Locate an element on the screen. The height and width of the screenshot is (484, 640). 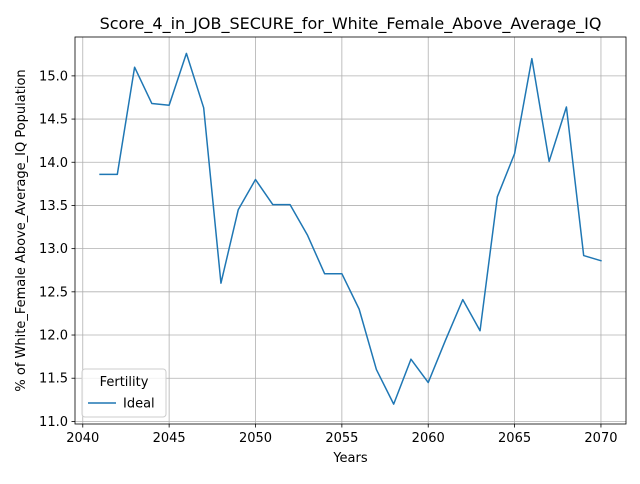
y-tick-label: 13.5 is located at coordinates (53, 206).